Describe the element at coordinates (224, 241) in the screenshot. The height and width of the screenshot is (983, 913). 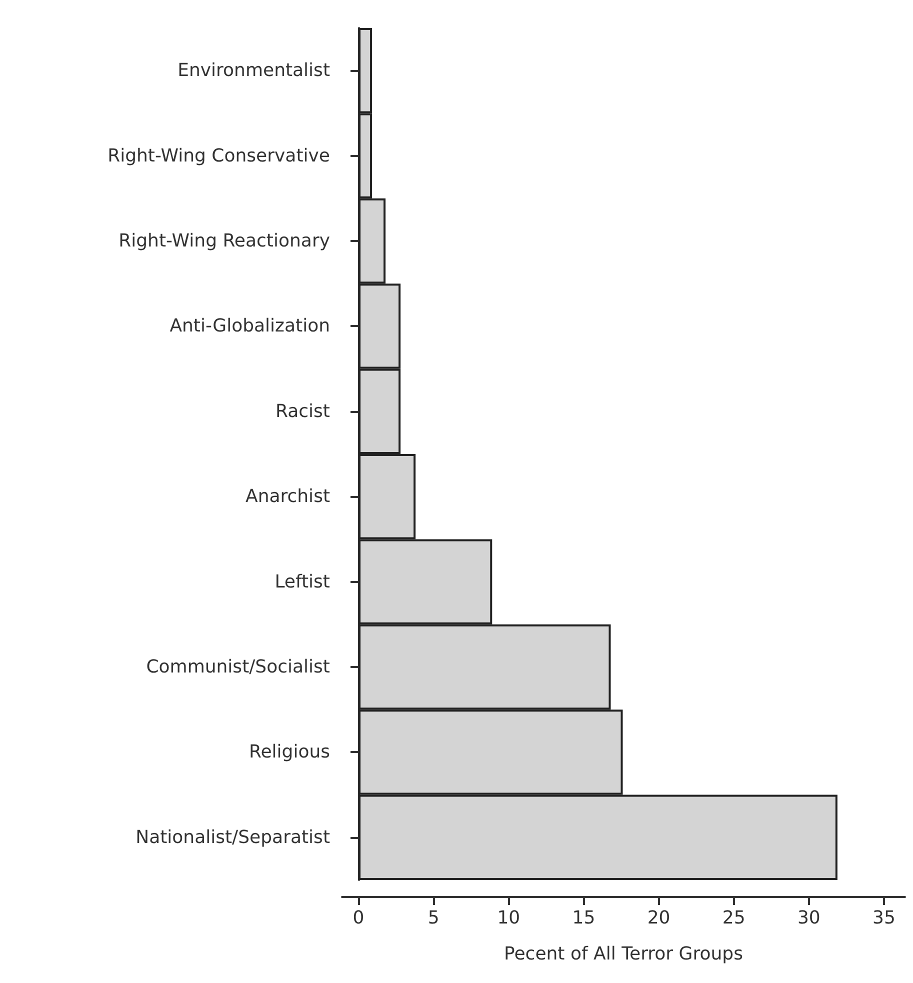
I see `y-tick-label: Right-Wing Reactionary` at that location.